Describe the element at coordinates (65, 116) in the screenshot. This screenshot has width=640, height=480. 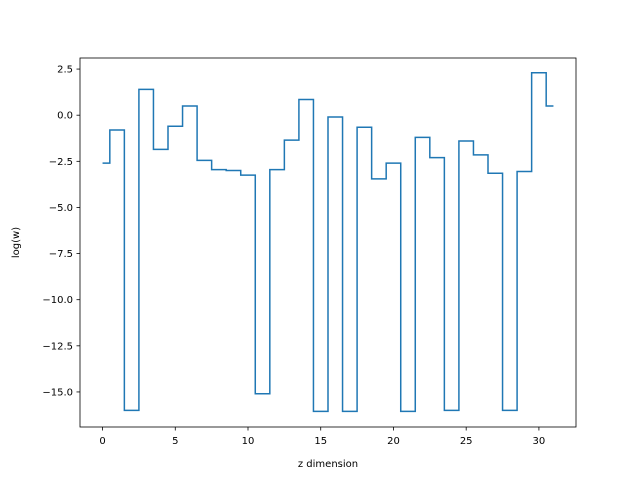
I see `y-tick-label: 0.0` at that location.